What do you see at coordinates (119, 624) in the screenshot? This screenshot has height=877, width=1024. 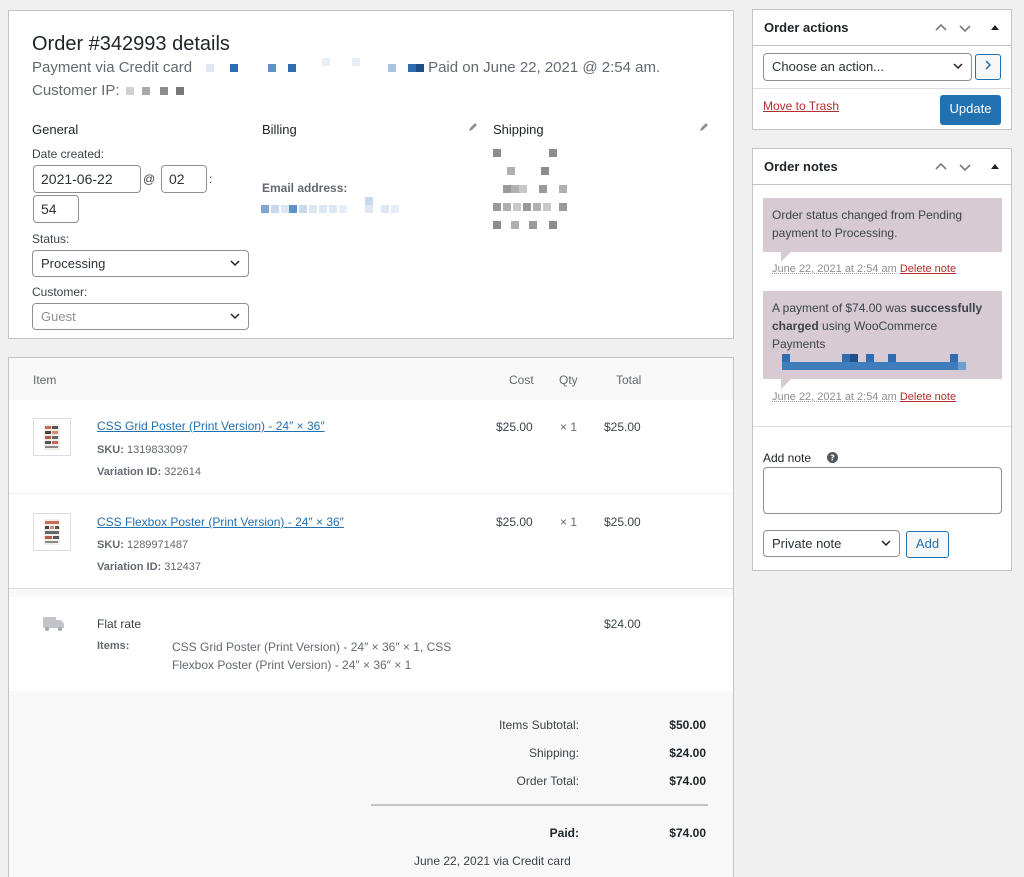 I see `shipping-method: Flat rate` at bounding box center [119, 624].